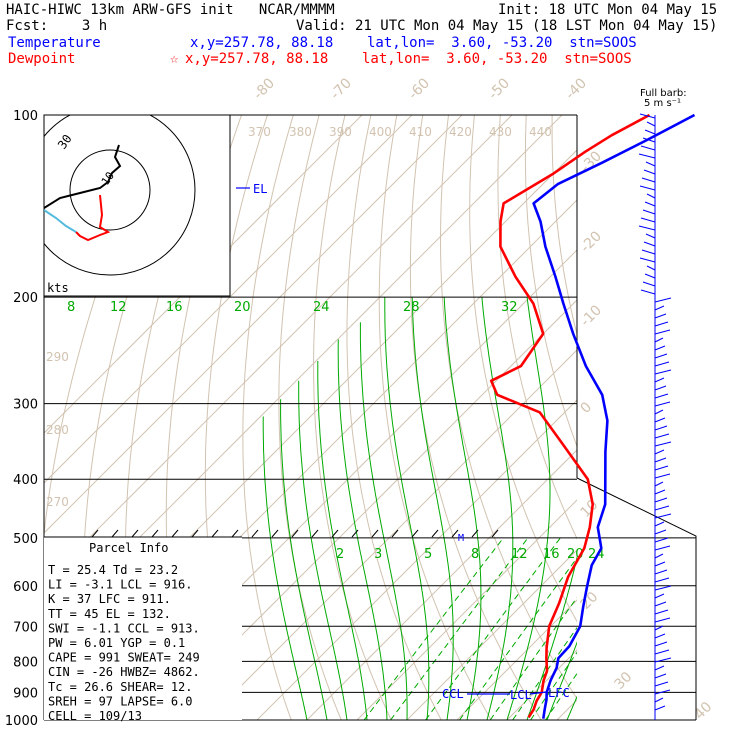 The height and width of the screenshot is (740, 740). Describe the element at coordinates (551, 554) in the screenshot. I see `mixing-ratio-label-lower: 16` at that location.